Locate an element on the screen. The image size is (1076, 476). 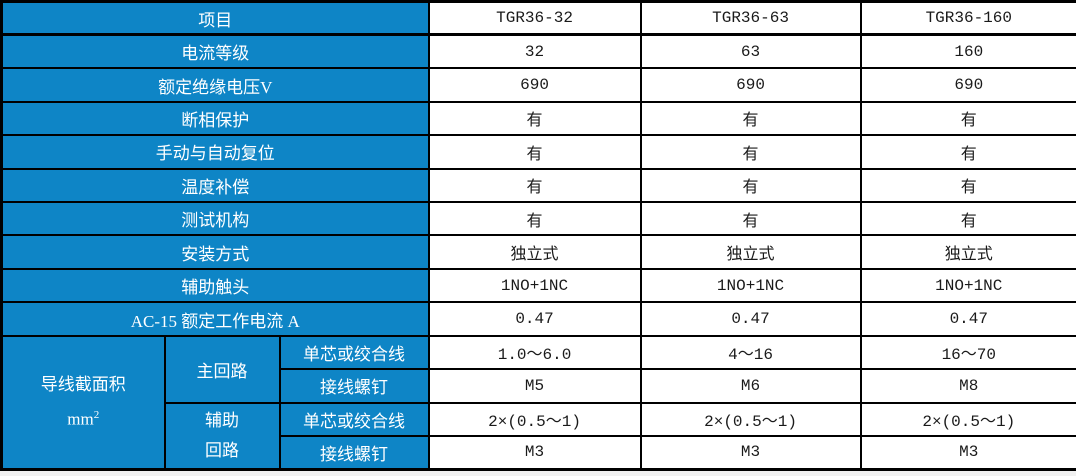
table-row-insulation-voltage: 额定绝缘电压V 690 690 690 is located at coordinates (538, 85).